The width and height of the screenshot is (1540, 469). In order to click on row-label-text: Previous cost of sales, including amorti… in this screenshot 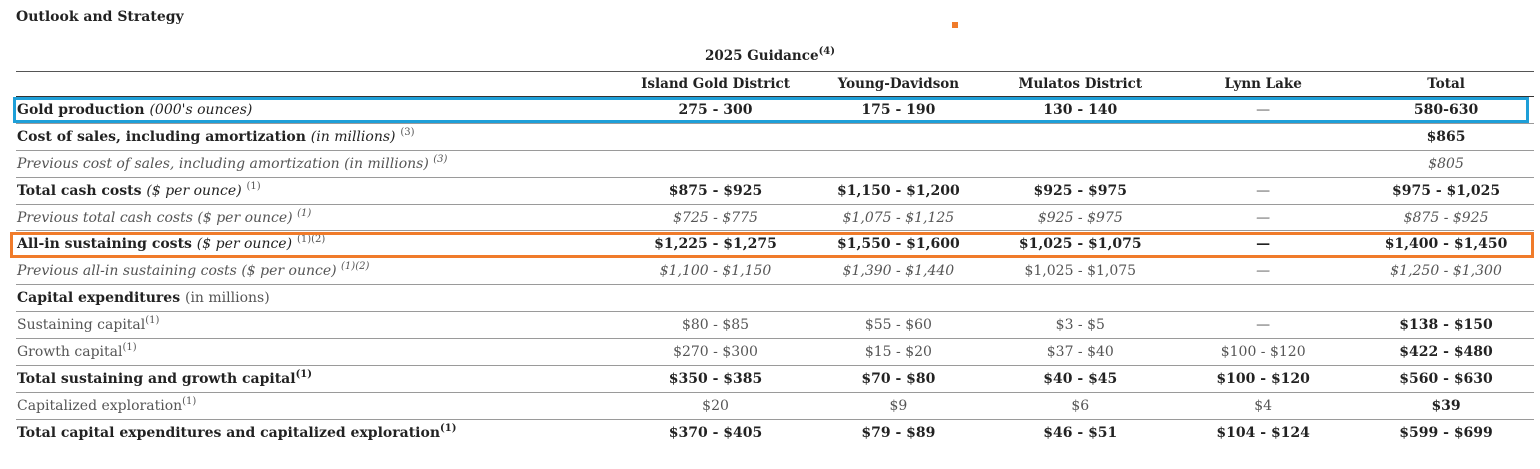, I will do `click(223, 163)`.